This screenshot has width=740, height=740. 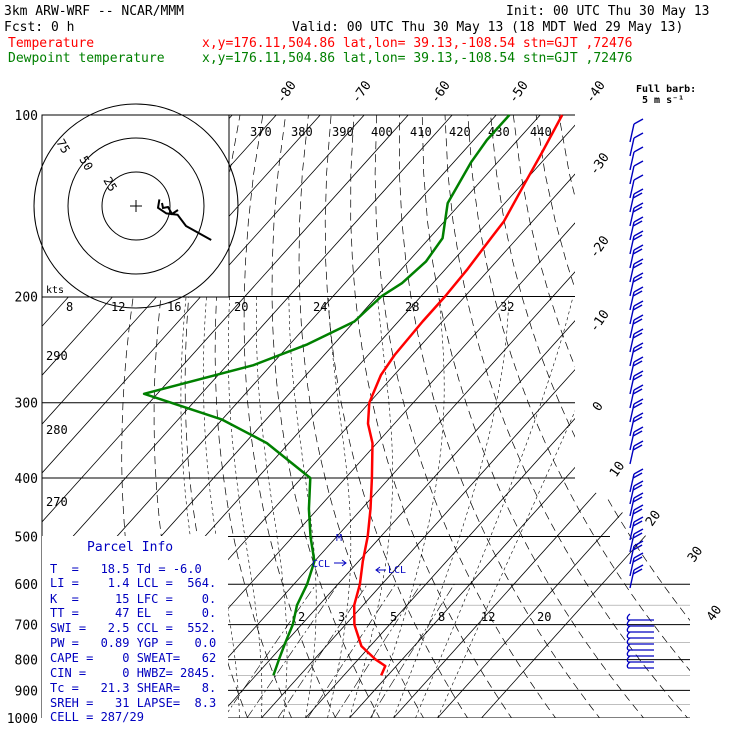 What do you see at coordinates (380, 570) in the screenshot?
I see `lcl-arrow` at bounding box center [380, 570].